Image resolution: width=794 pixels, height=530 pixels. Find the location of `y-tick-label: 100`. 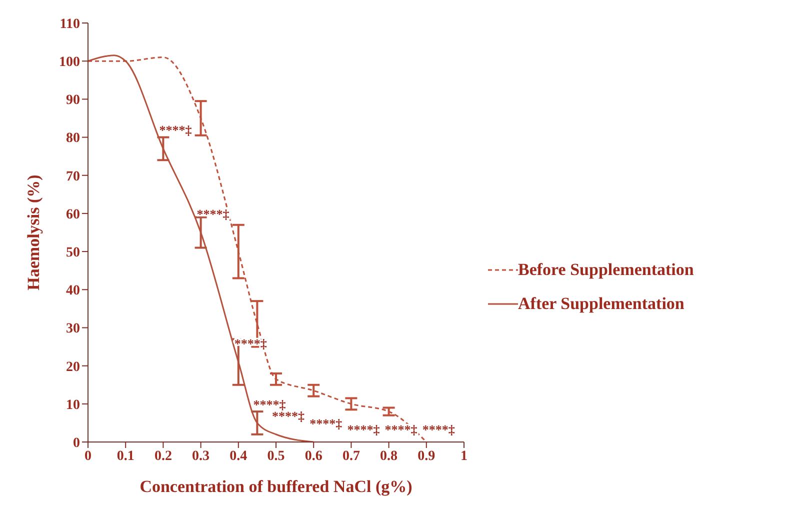

y-tick-label: 100 is located at coordinates (69, 62).